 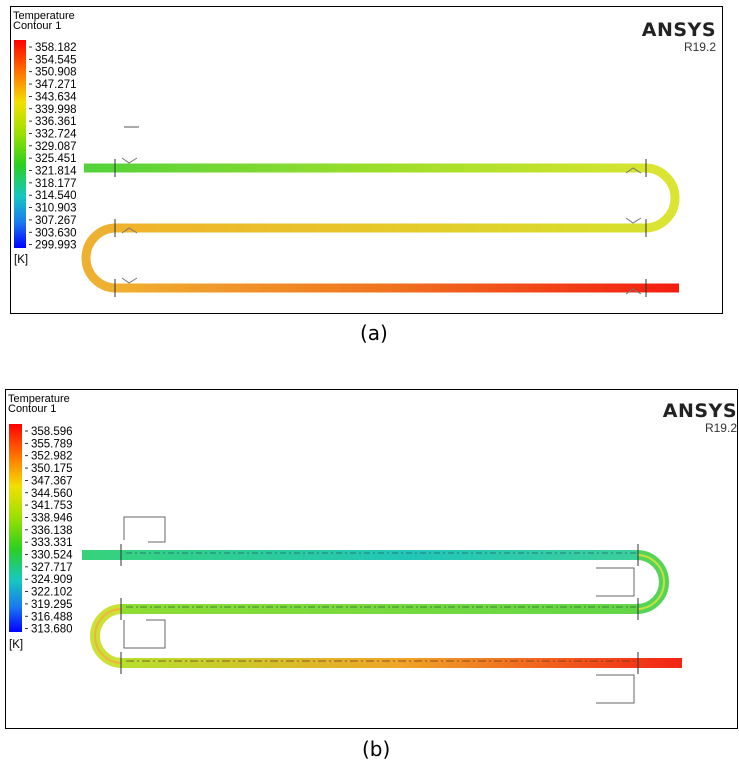 What do you see at coordinates (52, 605) in the screenshot?
I see `colorbar-label: 319.295` at bounding box center [52, 605].